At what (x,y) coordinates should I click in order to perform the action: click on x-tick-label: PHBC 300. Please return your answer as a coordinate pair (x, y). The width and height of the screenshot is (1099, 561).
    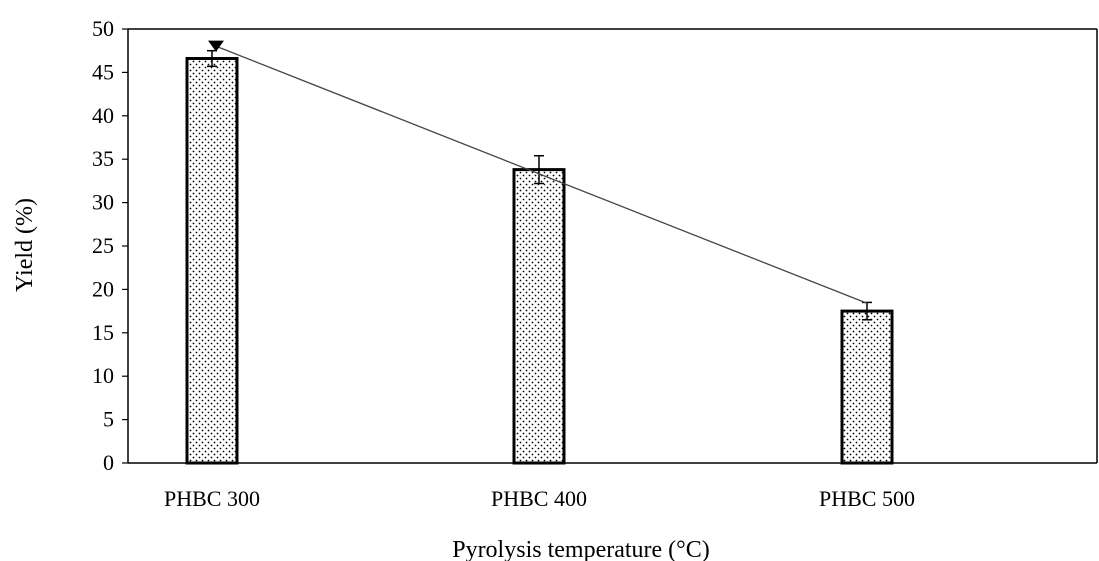
    Looking at the image, I should click on (212, 498).